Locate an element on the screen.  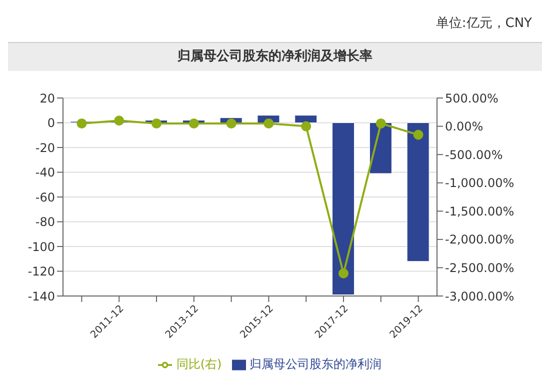
y2-tick-label: -3,000.00% is located at coordinates (479, 296).